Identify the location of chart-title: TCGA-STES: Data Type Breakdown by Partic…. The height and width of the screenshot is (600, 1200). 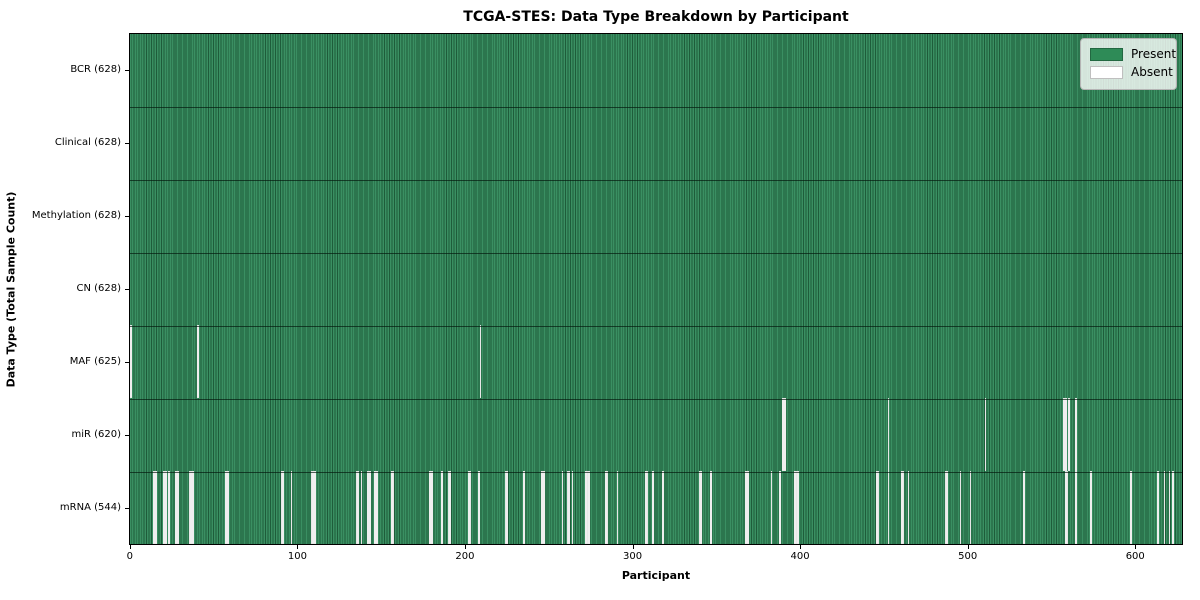
(656, 17).